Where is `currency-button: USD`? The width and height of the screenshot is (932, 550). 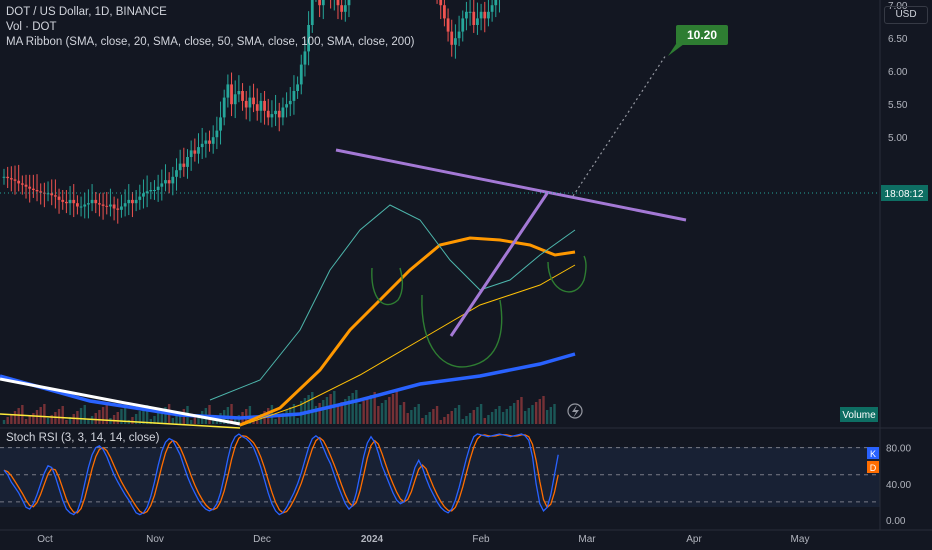
currency-button: USD is located at coordinates (906, 15).